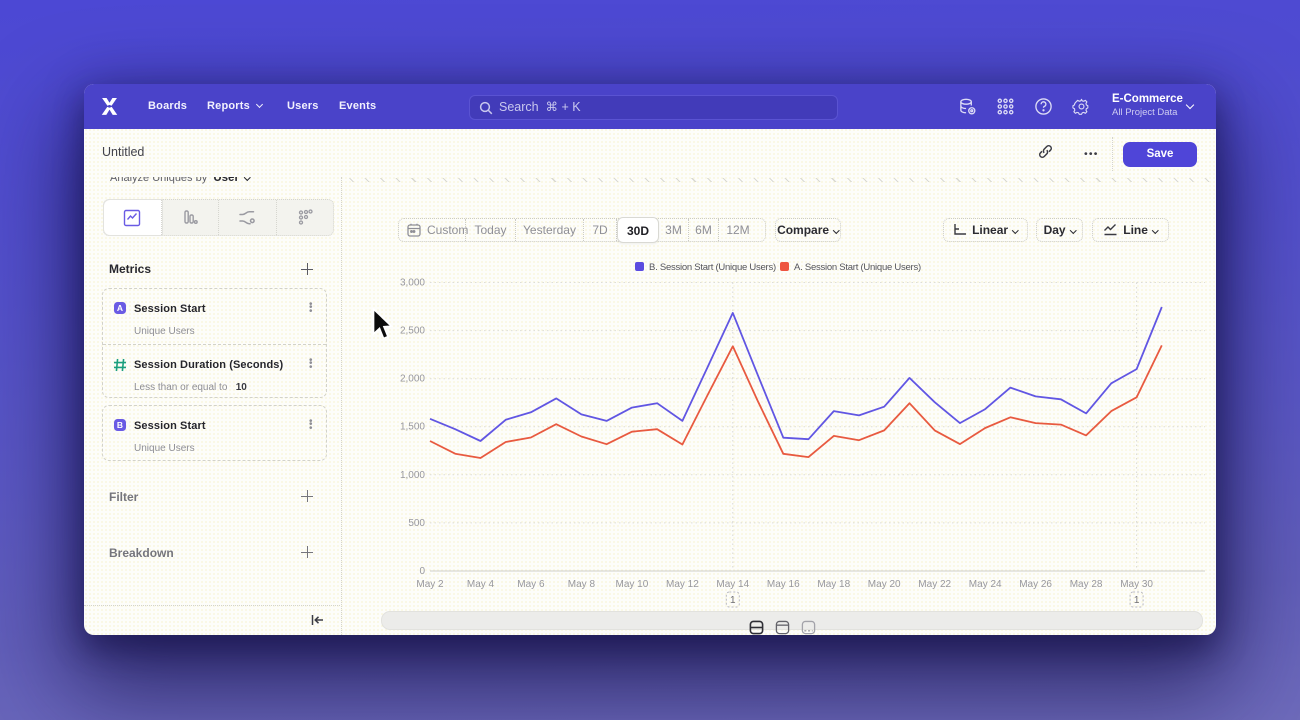 Image resolution: width=1300 pixels, height=720 pixels. What do you see at coordinates (412, 331) in the screenshot?
I see `svg-text: 2,500` at bounding box center [412, 331].